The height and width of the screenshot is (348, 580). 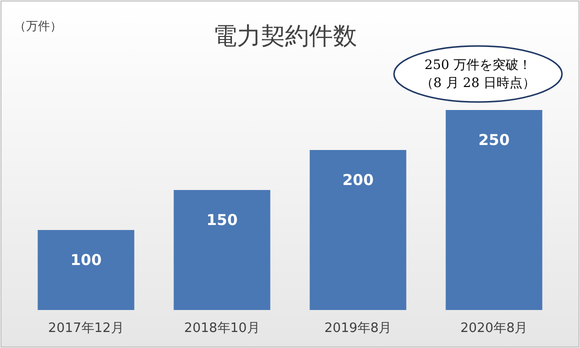 I want to click on x-tick-label: 2017年12月, so click(x=86, y=328).